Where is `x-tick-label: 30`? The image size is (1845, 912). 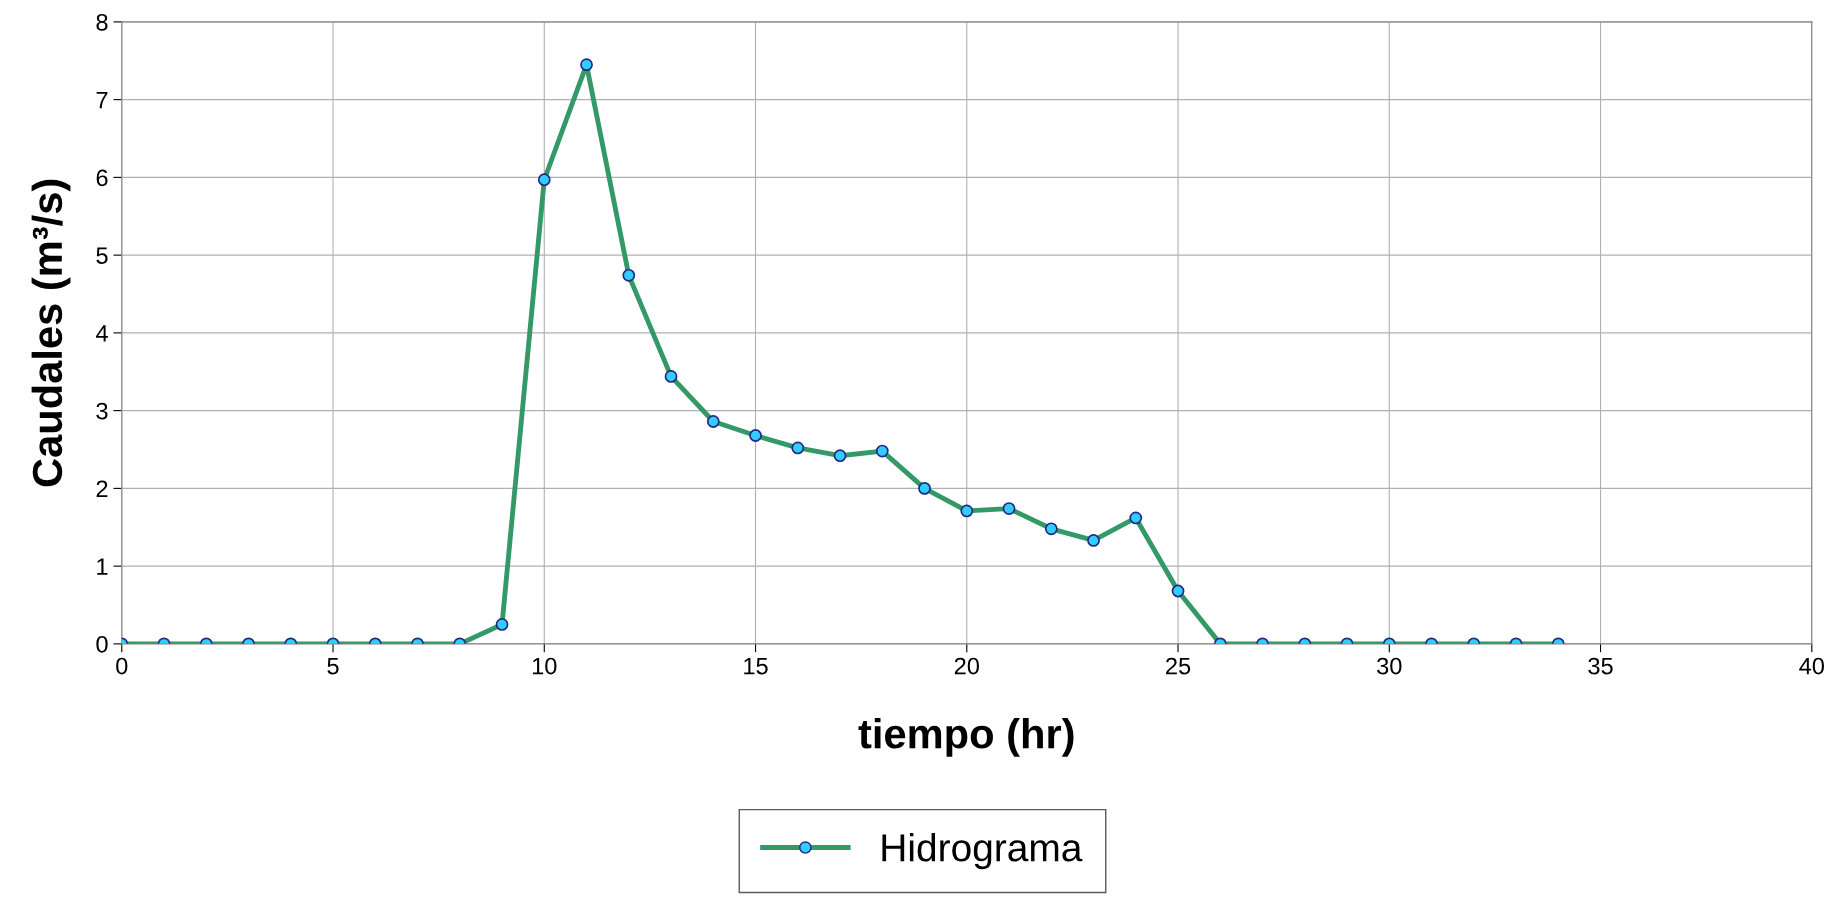 x-tick-label: 30 is located at coordinates (1389, 666).